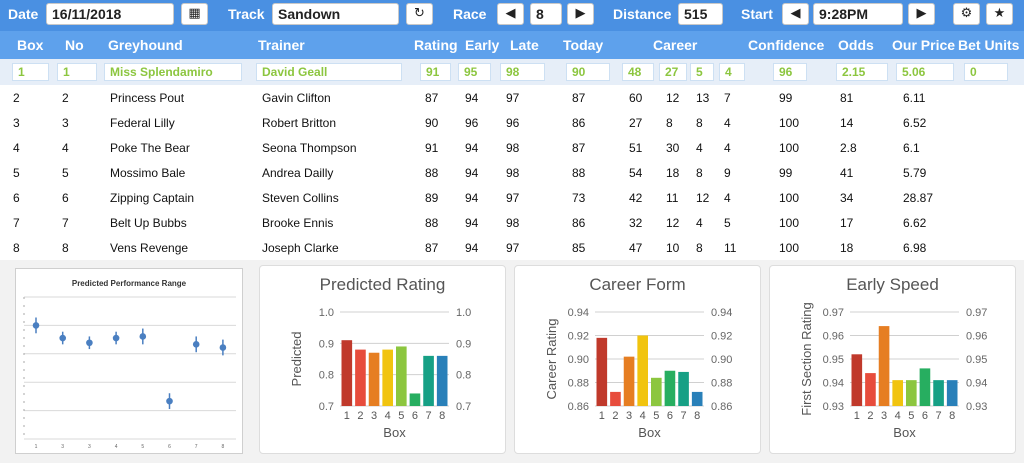  What do you see at coordinates (77, 72) in the screenshot?
I see `selected-no: 1` at bounding box center [77, 72].